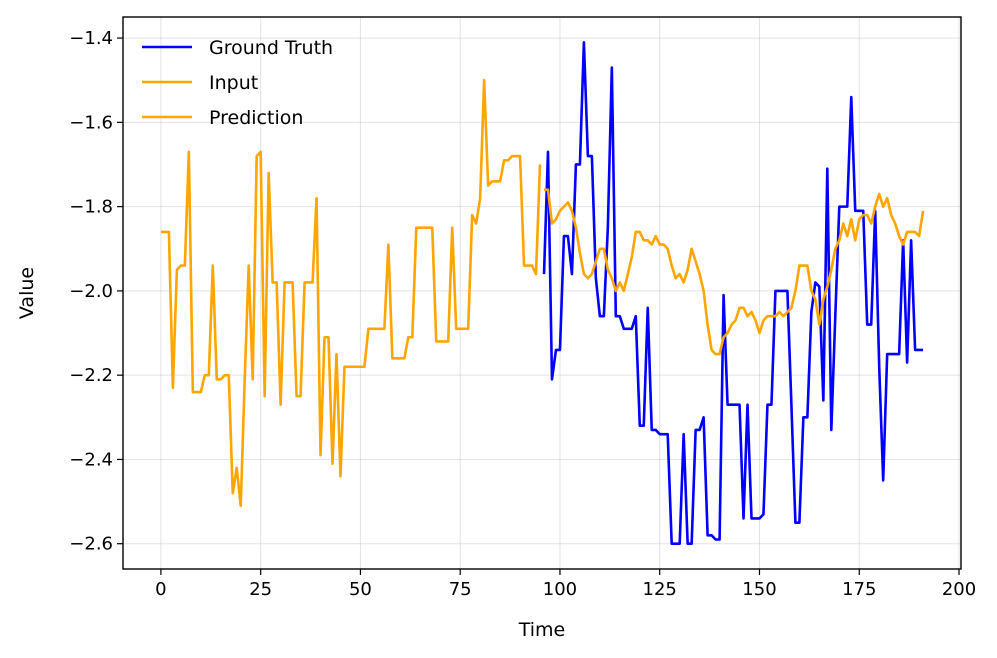 The height and width of the screenshot is (658, 997). I want to click on y-tick-label: −2.6, so click(91, 544).